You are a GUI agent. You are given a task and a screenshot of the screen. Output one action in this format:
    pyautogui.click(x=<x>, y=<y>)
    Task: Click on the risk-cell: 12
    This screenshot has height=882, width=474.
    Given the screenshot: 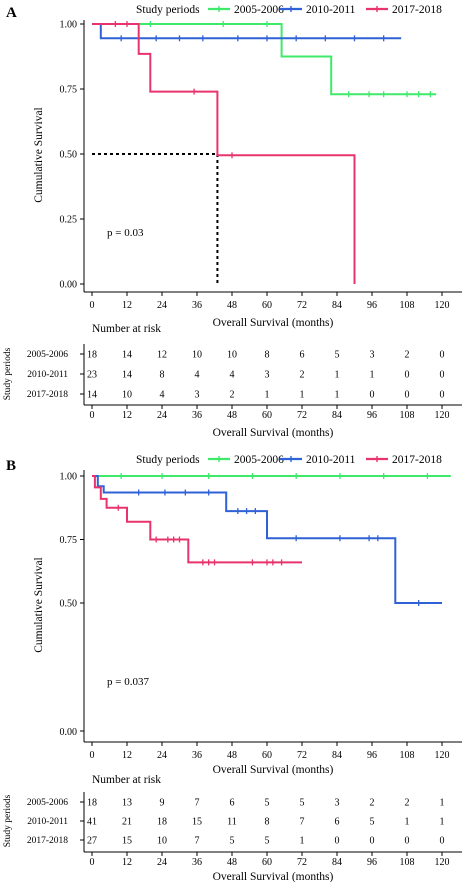 What is the action you would take?
    pyautogui.click(x=162, y=355)
    